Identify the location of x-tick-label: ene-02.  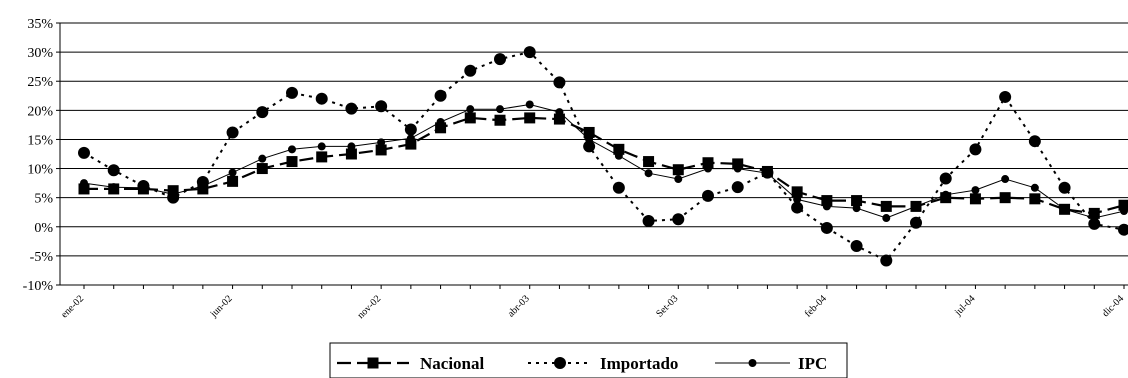
(72, 306).